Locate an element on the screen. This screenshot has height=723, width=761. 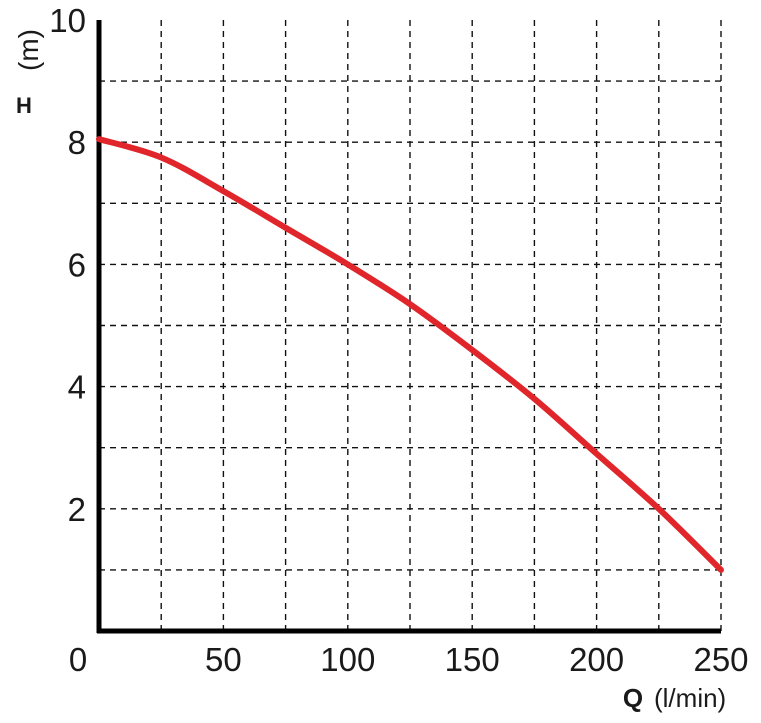
x-tick-label: 50 is located at coordinates (223, 659).